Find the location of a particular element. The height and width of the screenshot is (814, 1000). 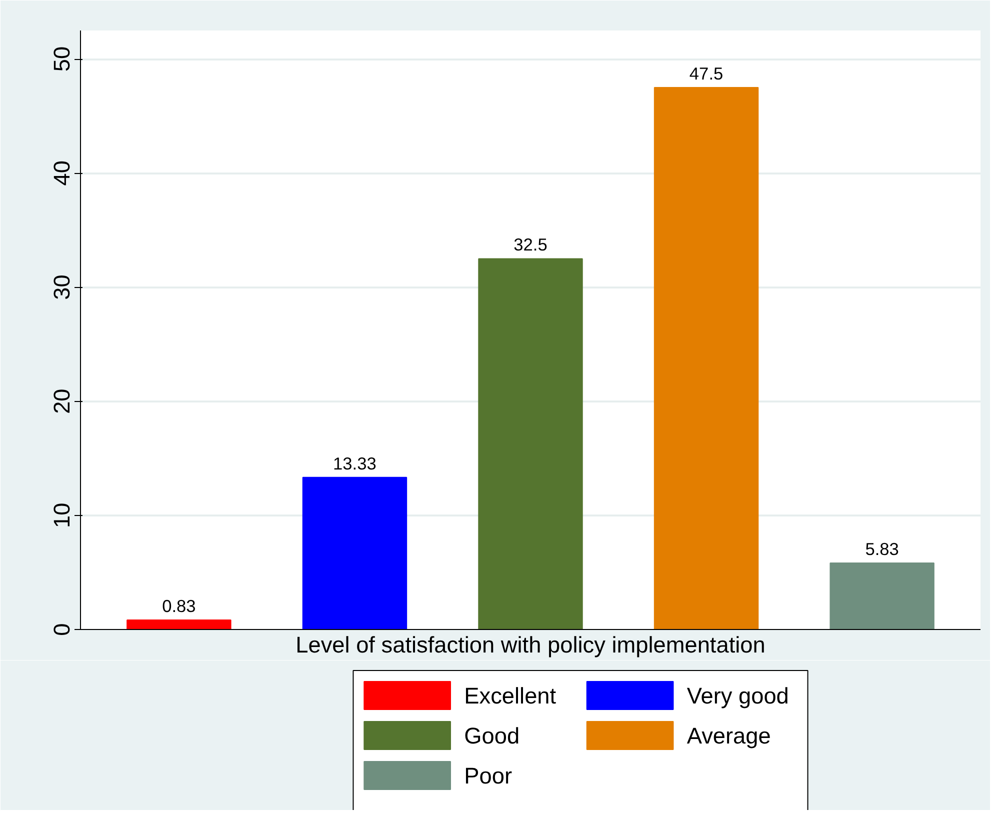

legend-label: Very good is located at coordinates (737, 695).